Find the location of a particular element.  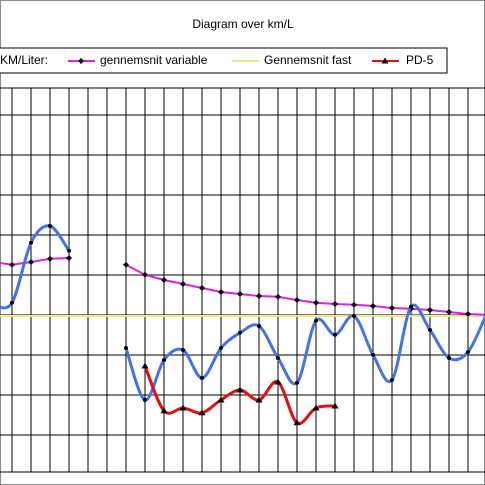

legend-label: KM/Liter: is located at coordinates (24, 60).